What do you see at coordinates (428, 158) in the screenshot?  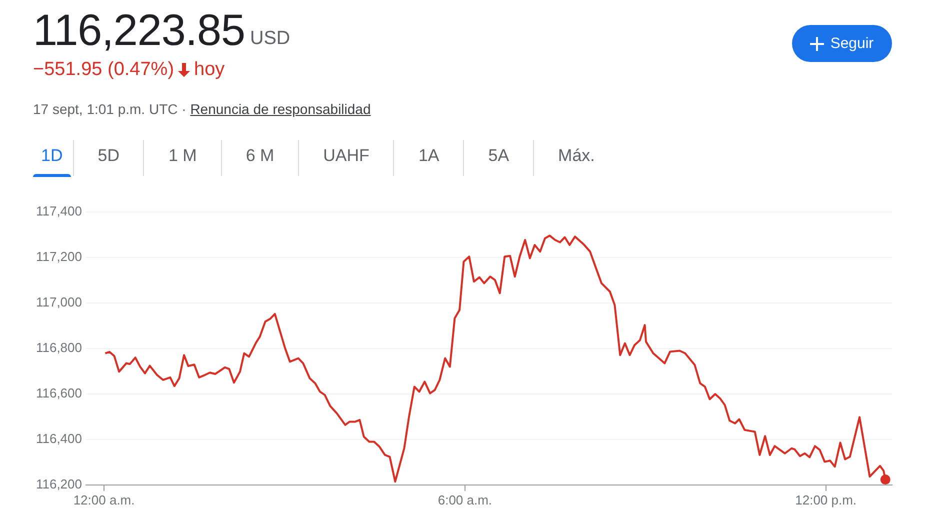 I see `text: 1A` at bounding box center [428, 158].